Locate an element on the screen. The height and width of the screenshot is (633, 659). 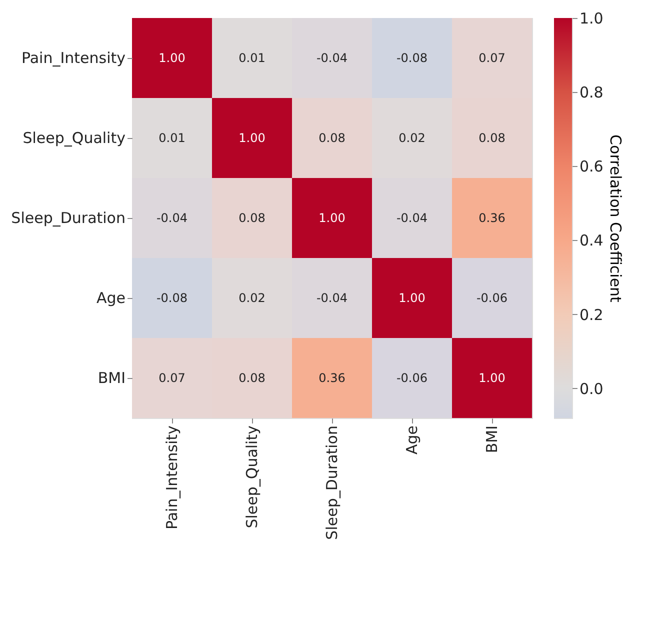
color-bar-label: 0.6 is located at coordinates (592, 167).